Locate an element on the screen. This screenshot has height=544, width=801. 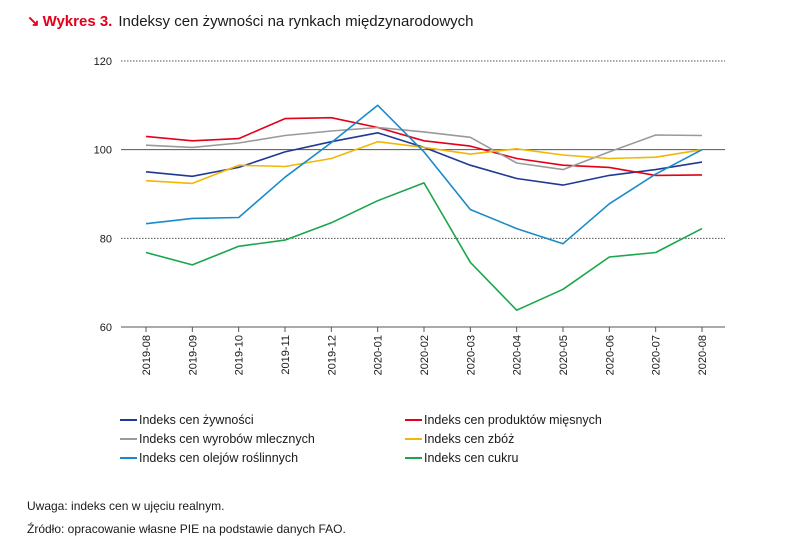
x-tick-label: 2020-08 is located at coordinates (703, 355).